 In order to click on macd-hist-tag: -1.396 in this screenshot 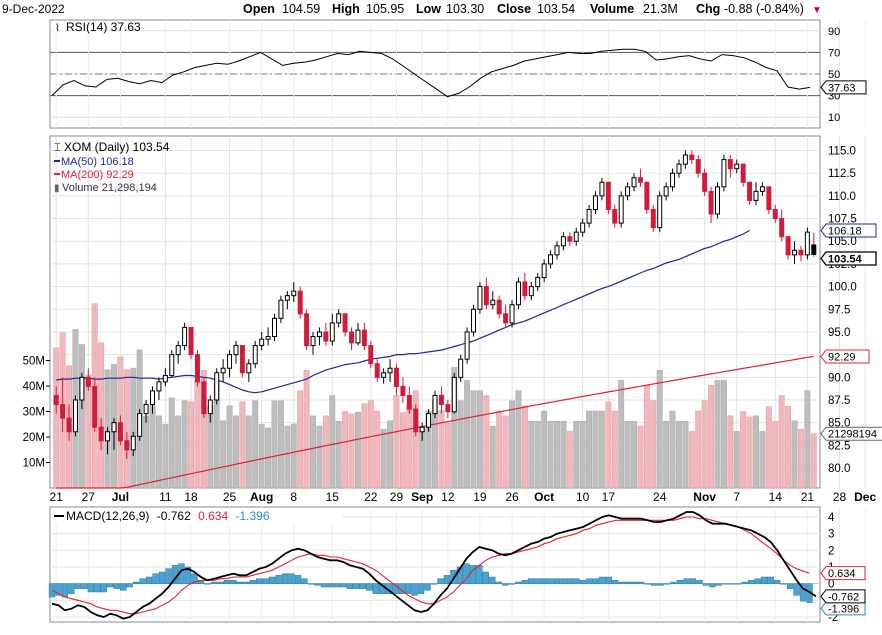, I will do `click(843, 608)`.